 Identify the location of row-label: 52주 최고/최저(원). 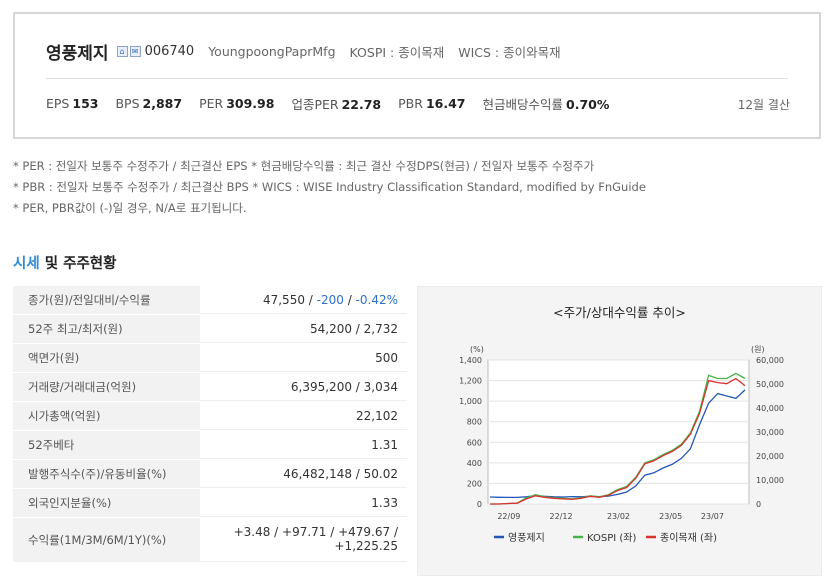
(106, 329).